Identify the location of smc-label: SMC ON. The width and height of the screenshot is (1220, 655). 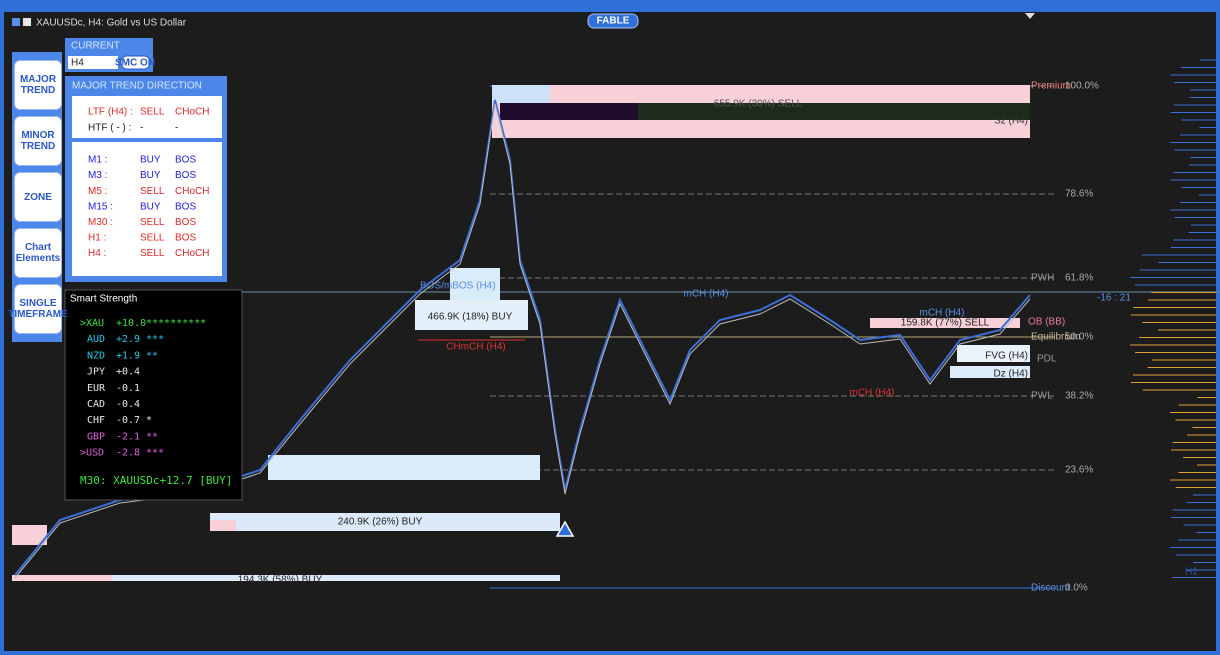
(135, 63).